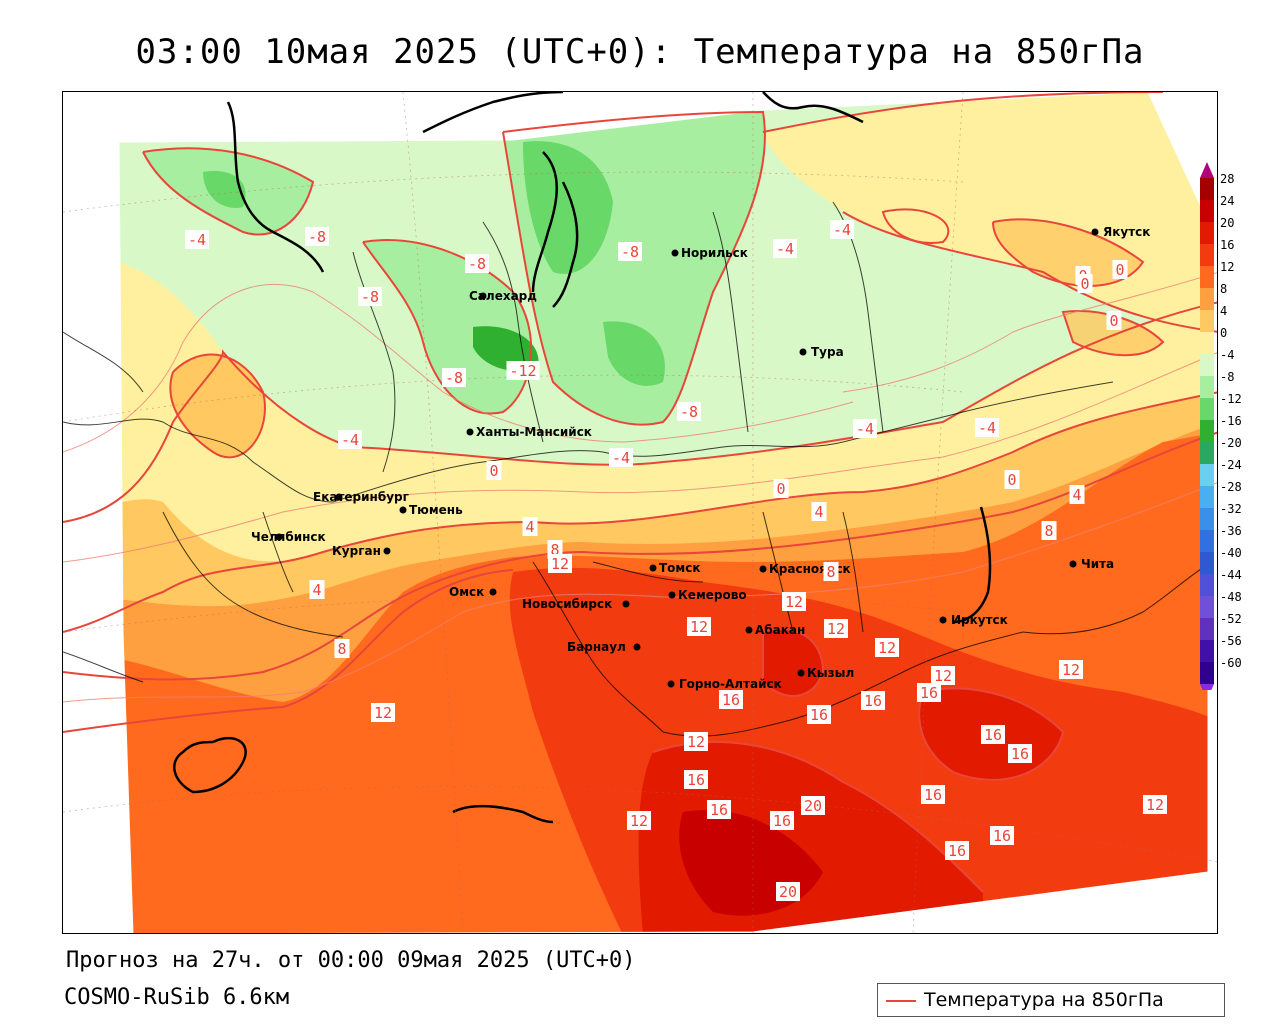 Image resolution: width=1280 pixels, height=1024 pixels. Describe the element at coordinates (1227, 179) in the screenshot. I see `scale-tick-label: 28` at that location.